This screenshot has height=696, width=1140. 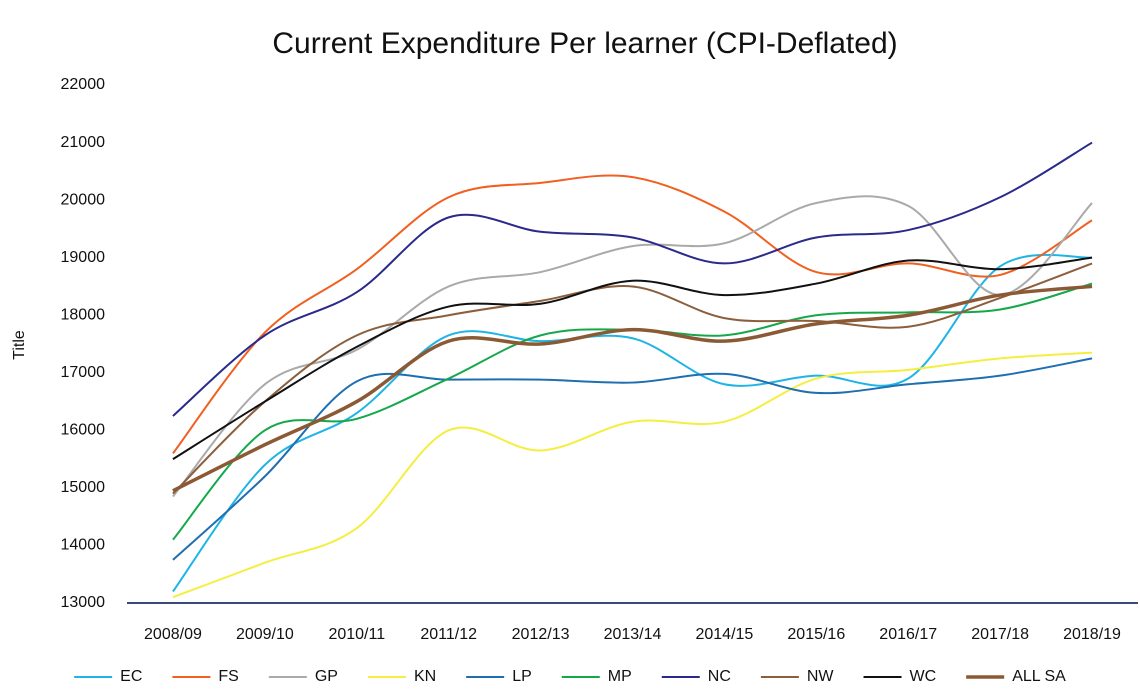 I want to click on legend-label: EC, so click(x=131, y=676).